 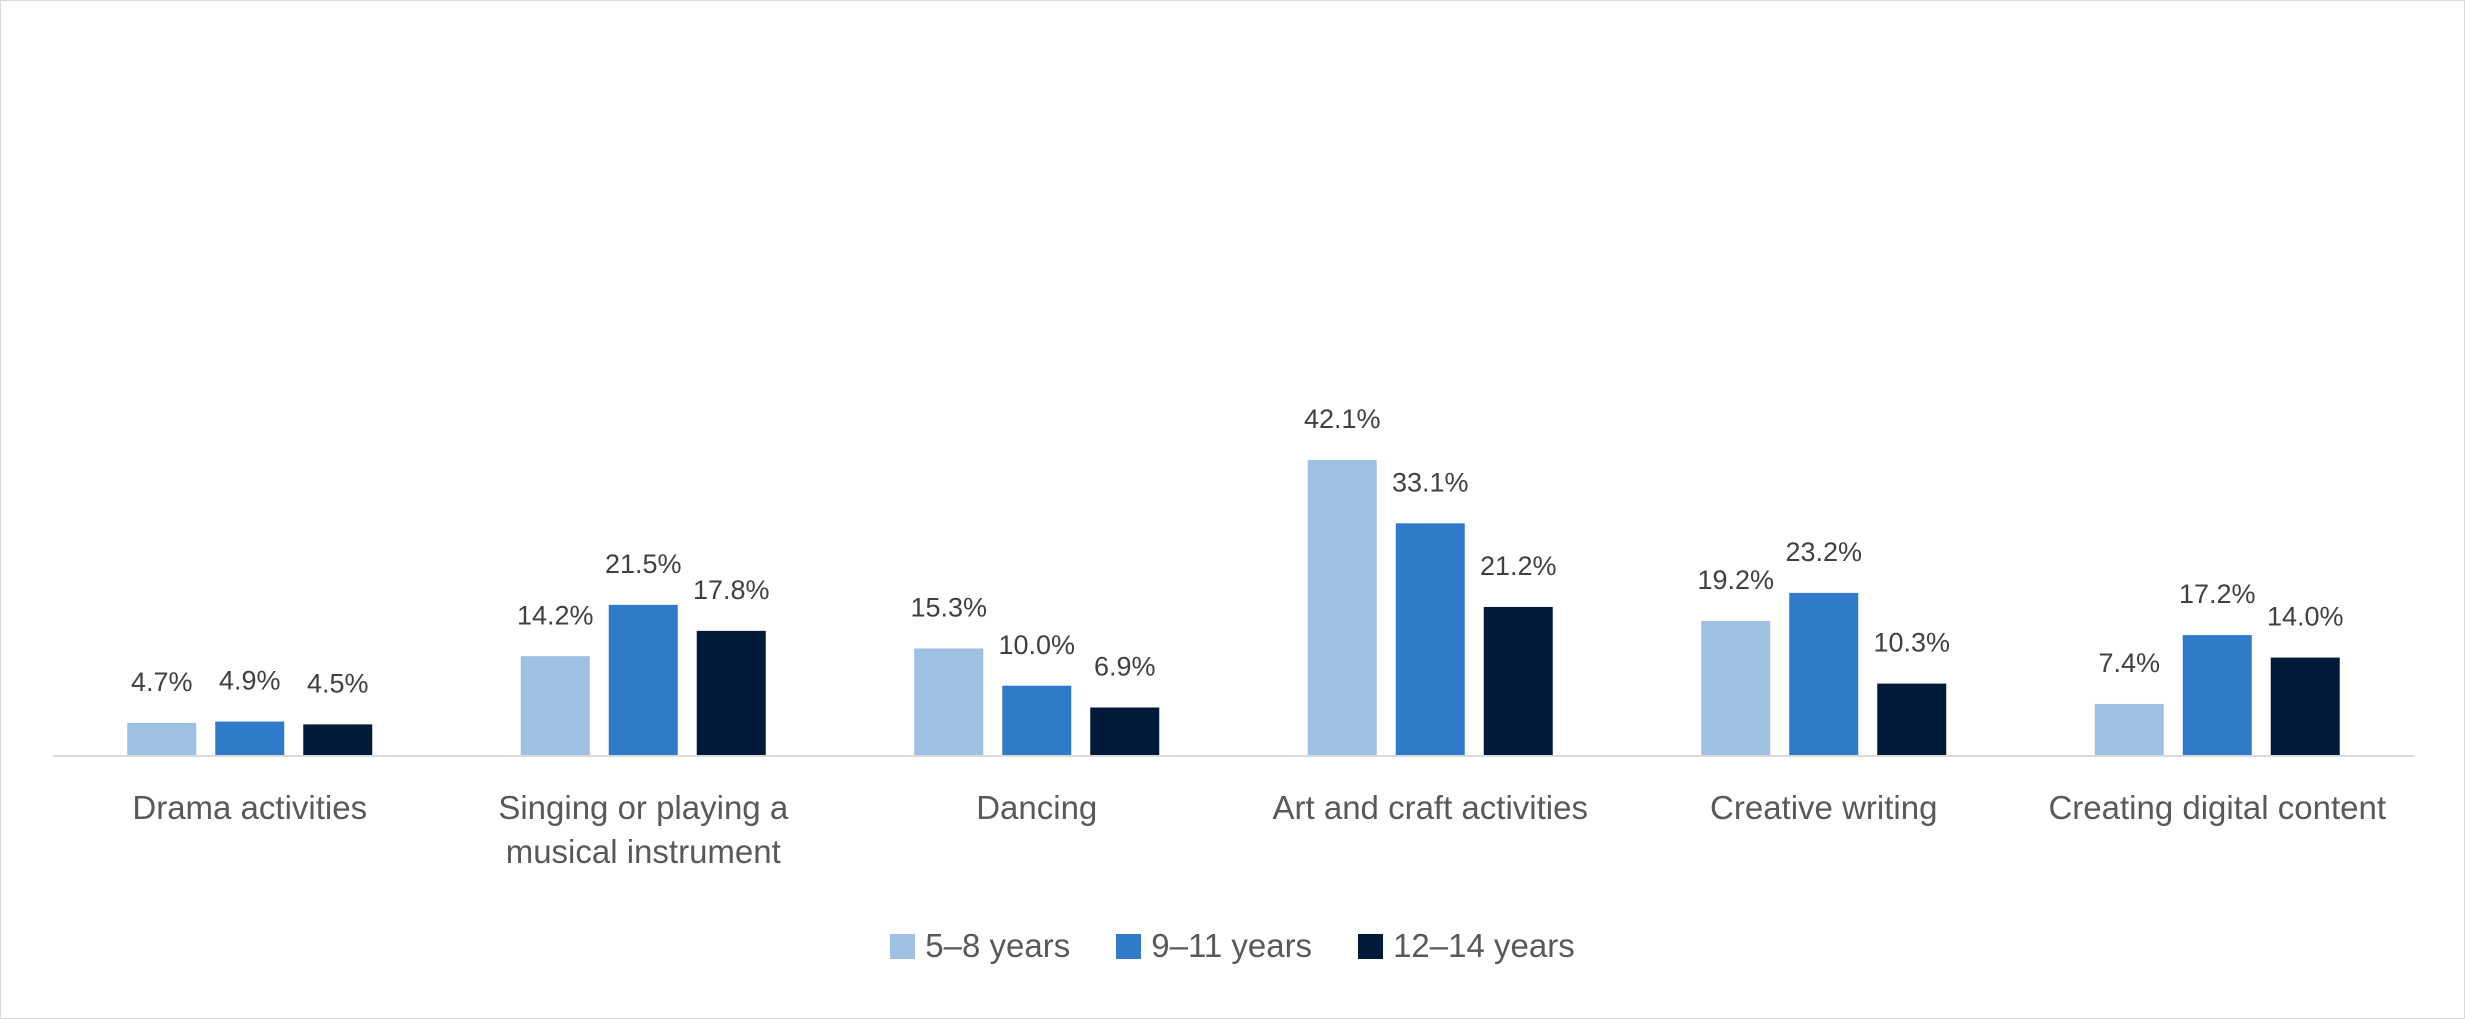 I want to click on x-tick-label: Drama activities, so click(x=250, y=807).